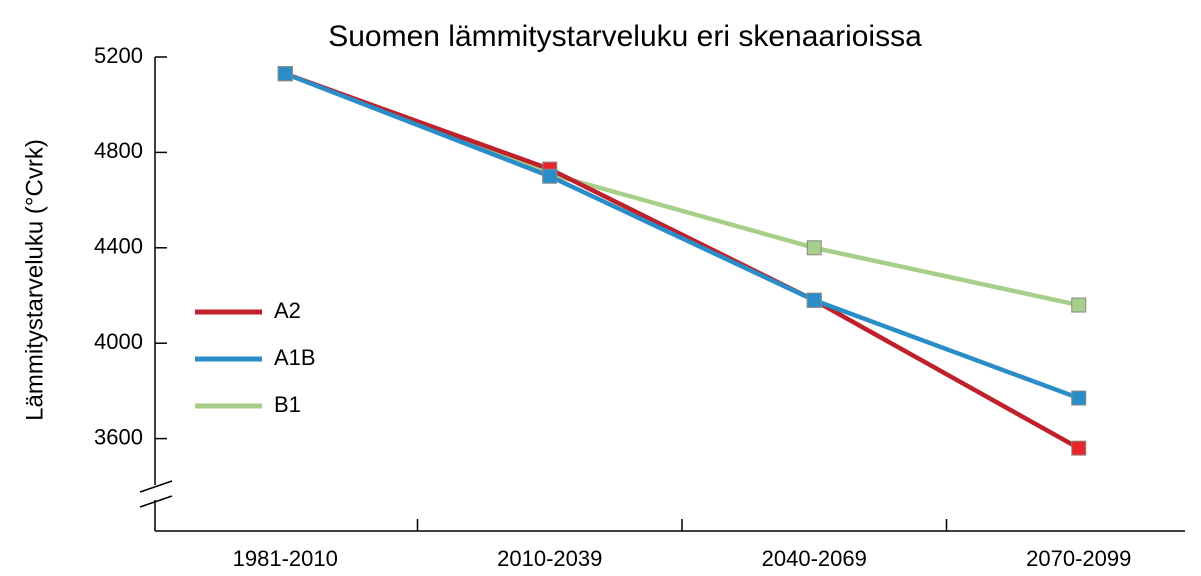 This screenshot has height=576, width=1201. Describe the element at coordinates (1078, 558) in the screenshot. I see `x-tick-label: 2070-2099` at that location.